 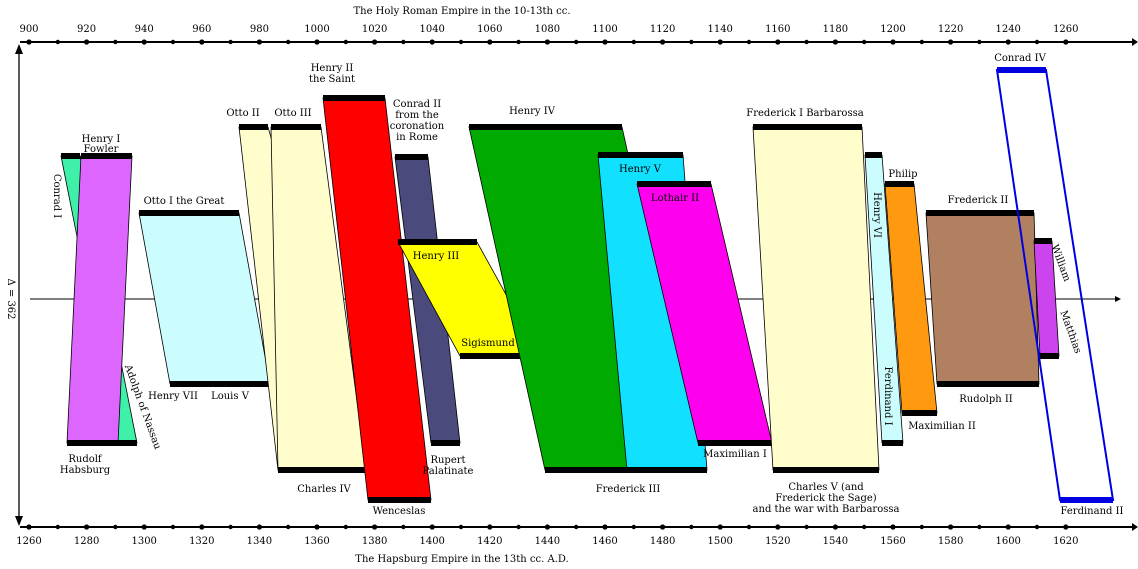 What do you see at coordinates (316, 29) in the screenshot?
I see `top-tick-label-1000: 1000` at bounding box center [316, 29].